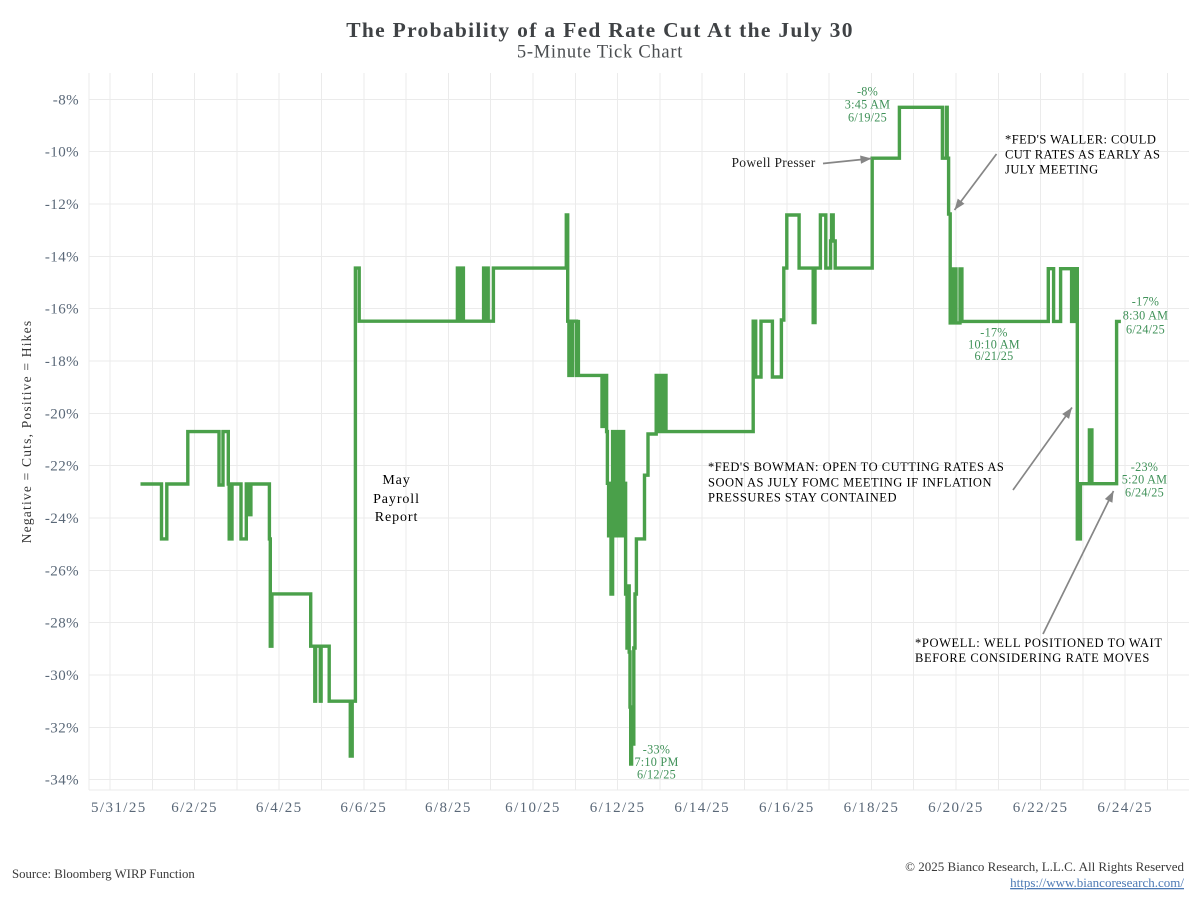 This screenshot has width=1200, height=900. Describe the element at coordinates (1039, 643) in the screenshot. I see `svg-text:*POWELL: WELL POSITIONED TO WA: *POWELL: WELL POSITIONED TO WAIT` at that location.